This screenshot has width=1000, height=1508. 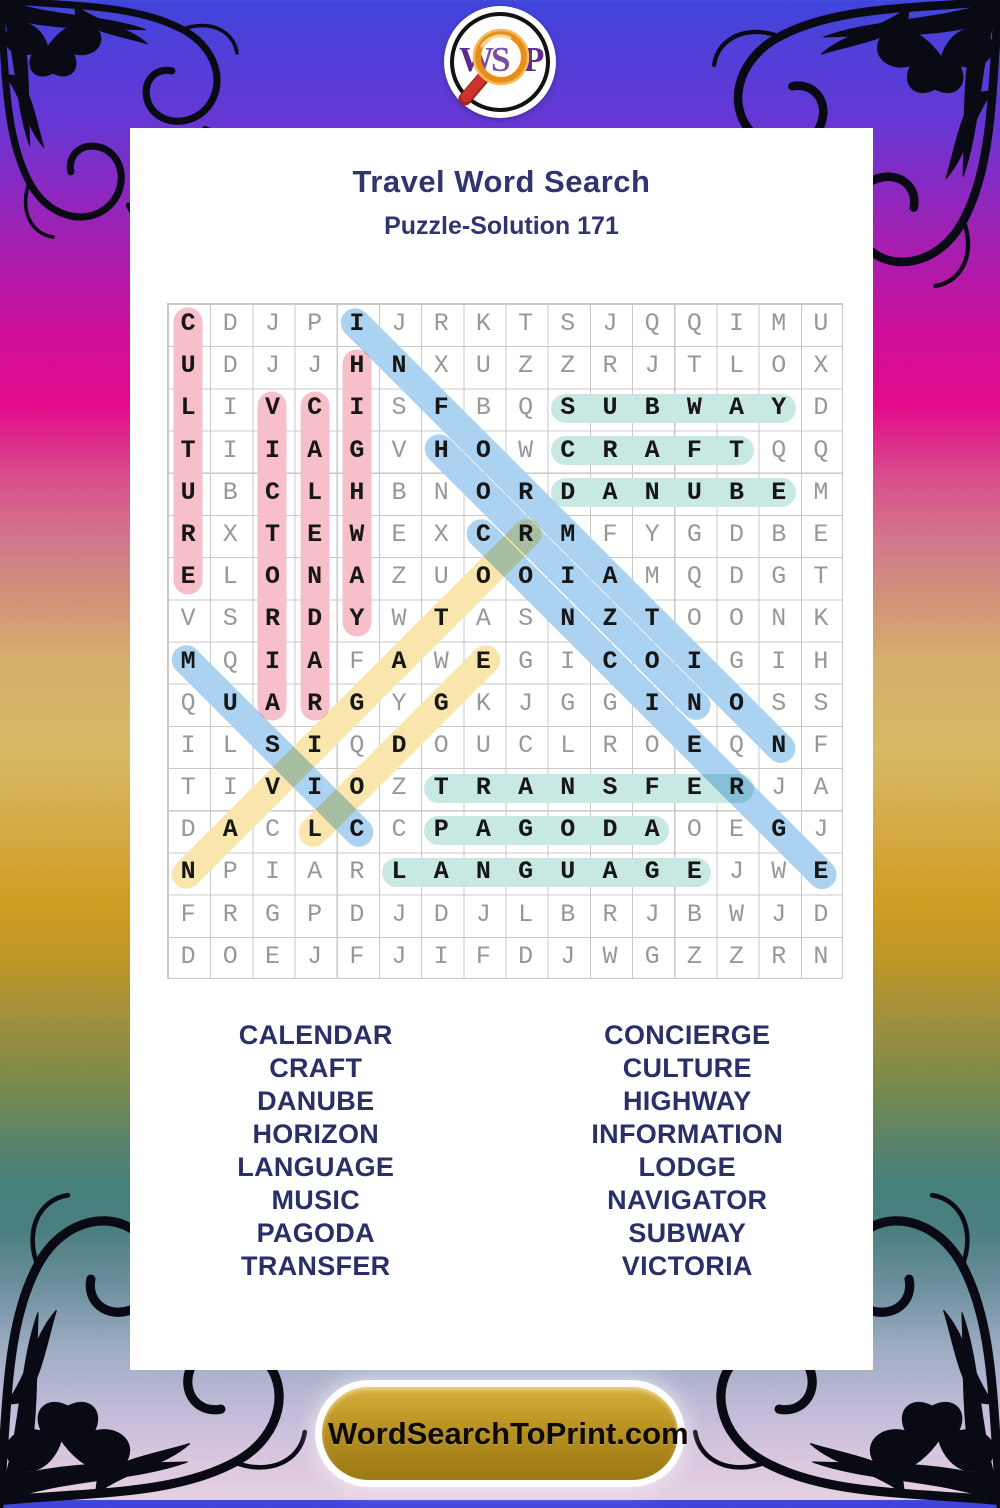 What do you see at coordinates (315, 534) in the screenshot?
I see `grid-cell: E` at bounding box center [315, 534].